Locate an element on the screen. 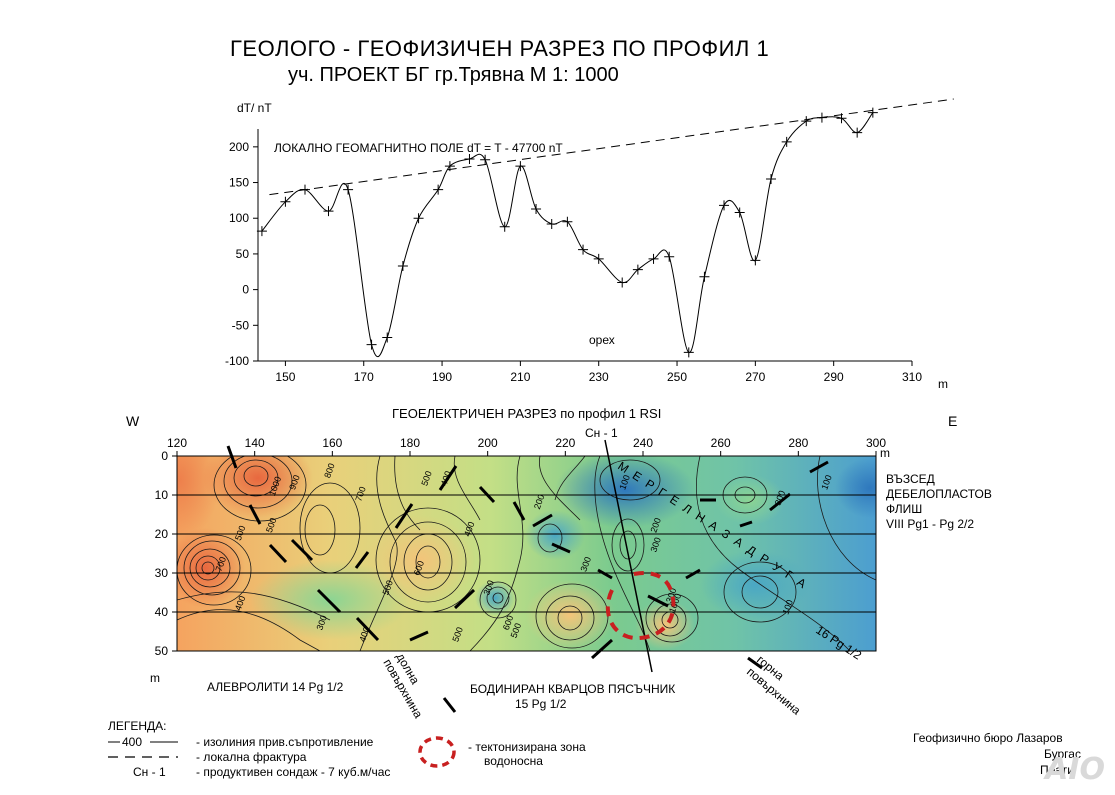 This screenshot has width=1115, height=795. legend-well-symbol: Сн - 1 is located at coordinates (149, 772).